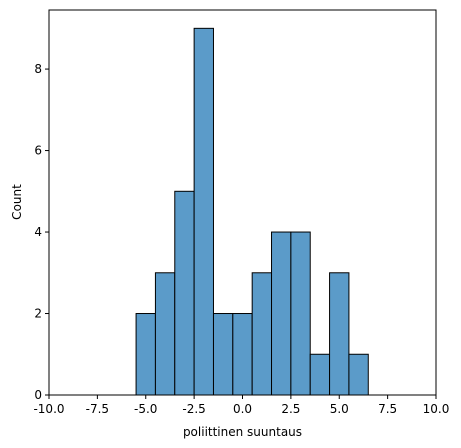 The image size is (461, 448). What do you see at coordinates (242, 409) in the screenshot?
I see `x-tick-label: 0.0` at bounding box center [242, 409].